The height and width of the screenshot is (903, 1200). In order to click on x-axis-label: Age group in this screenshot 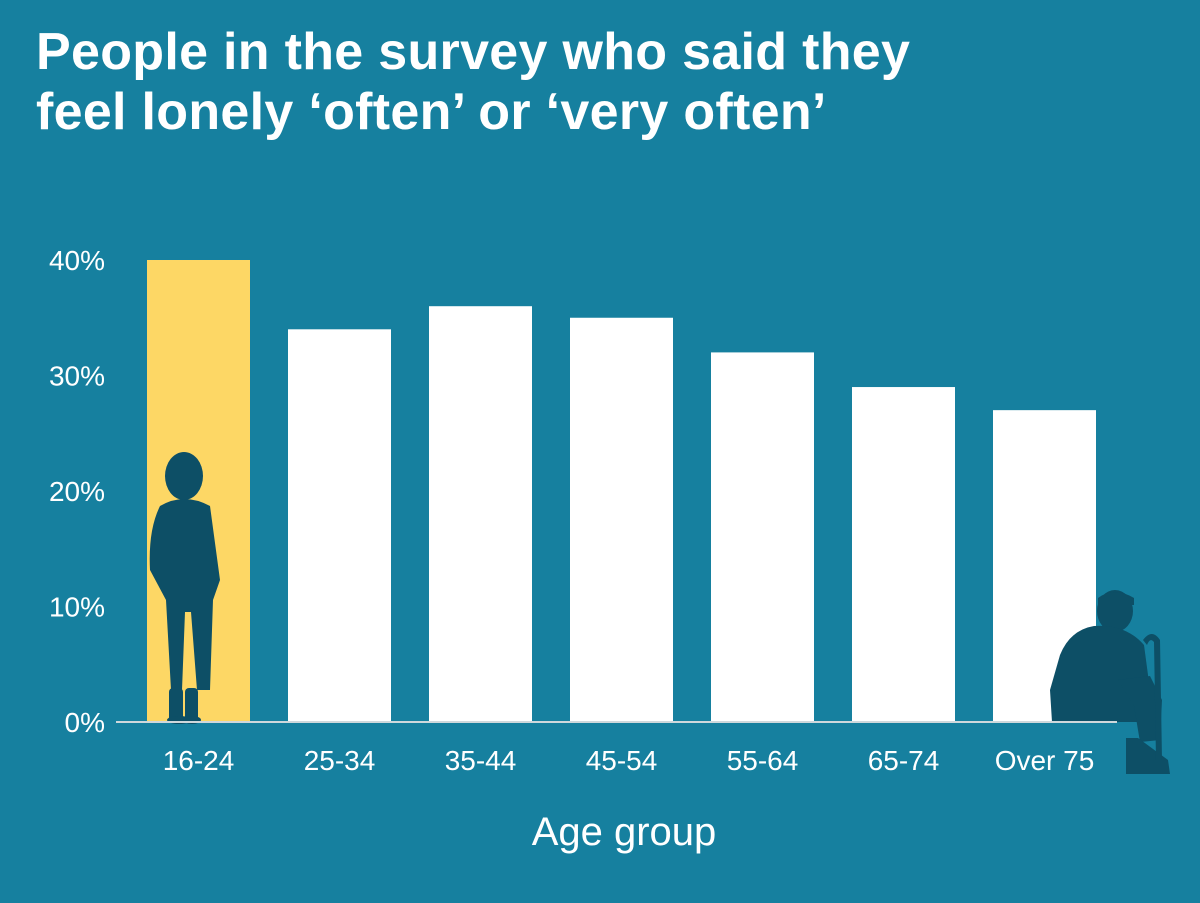, I will do `click(624, 832)`.